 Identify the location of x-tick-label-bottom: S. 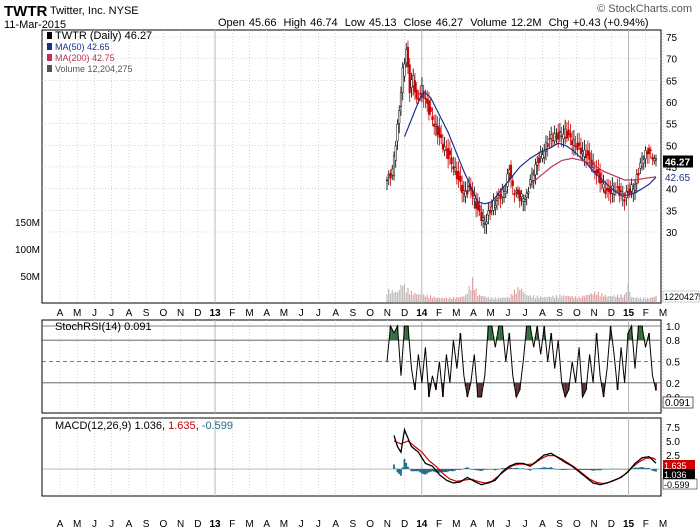
(146, 524).